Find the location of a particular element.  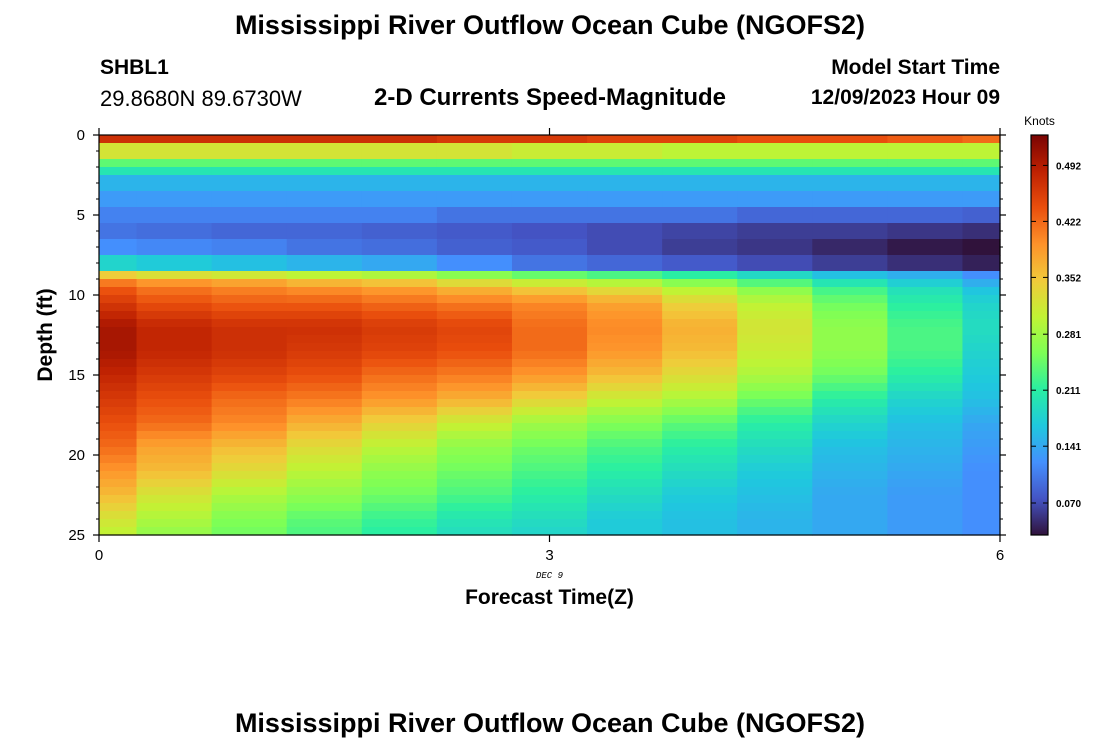

date-annotation: DEC 9 is located at coordinates (550, 576).